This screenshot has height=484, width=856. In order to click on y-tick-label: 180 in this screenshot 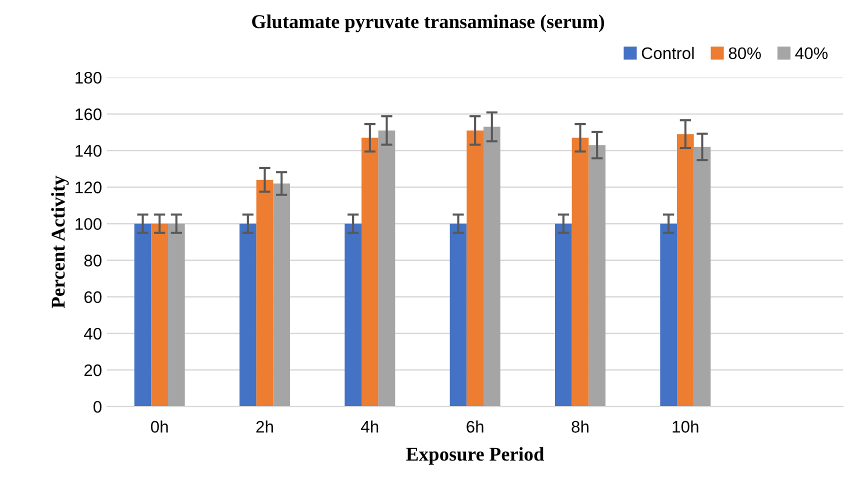, I will do `click(89, 78)`.